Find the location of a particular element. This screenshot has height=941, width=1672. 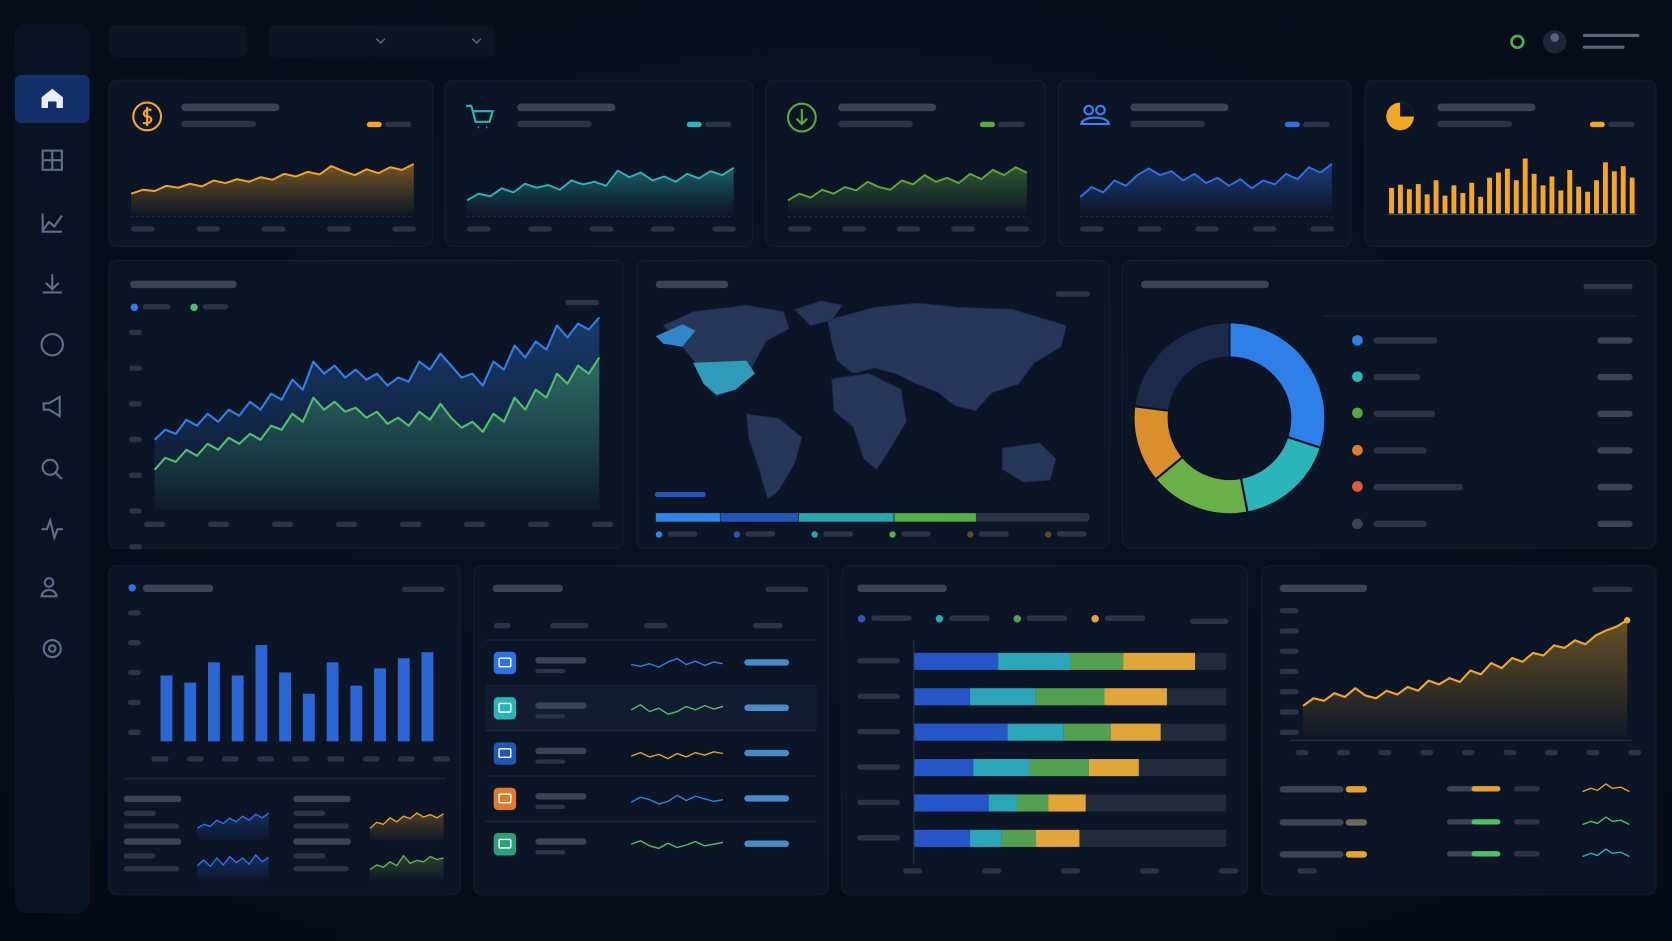

download-icon is located at coordinates (801, 117).